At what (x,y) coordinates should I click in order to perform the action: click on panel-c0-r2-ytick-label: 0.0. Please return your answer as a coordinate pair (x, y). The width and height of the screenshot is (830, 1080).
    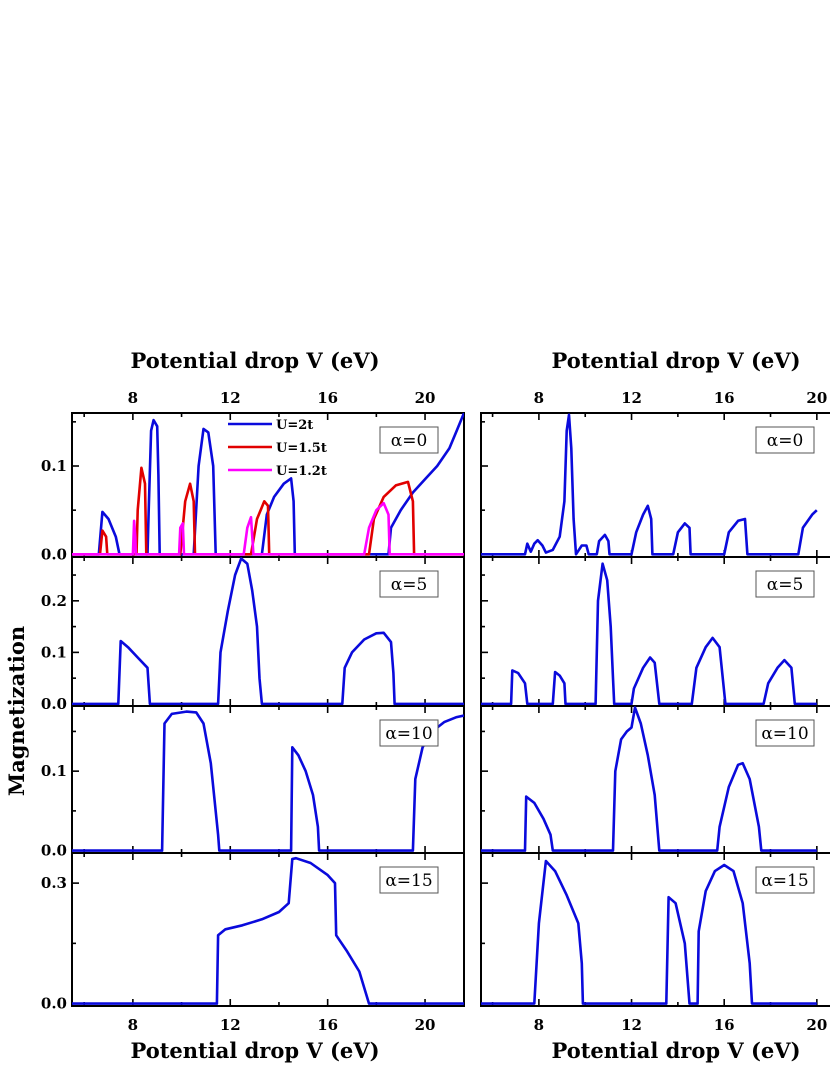
    Looking at the image, I should click on (54, 851).